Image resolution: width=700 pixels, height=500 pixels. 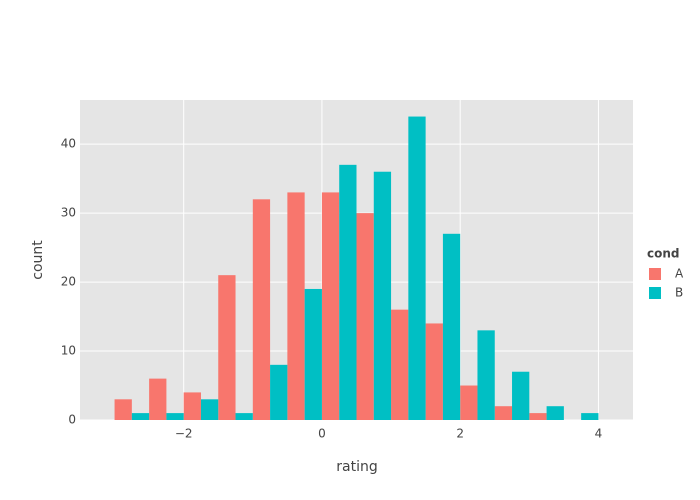 What do you see at coordinates (68, 213) in the screenshot?
I see `y-tick-label: 30` at bounding box center [68, 213].